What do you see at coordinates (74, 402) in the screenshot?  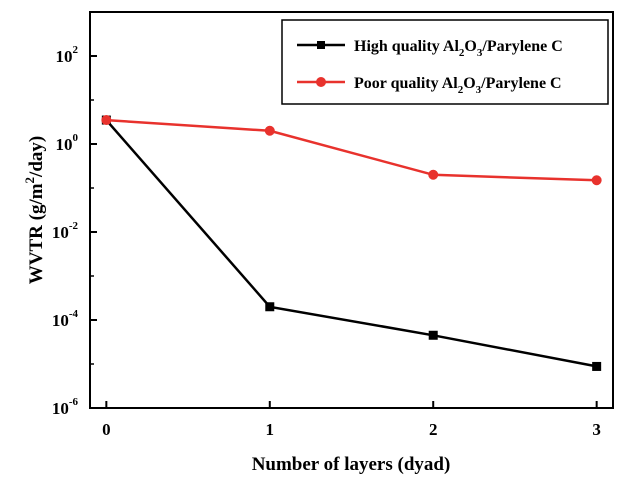 I see `y-tick-exponent: -6` at bounding box center [74, 402].